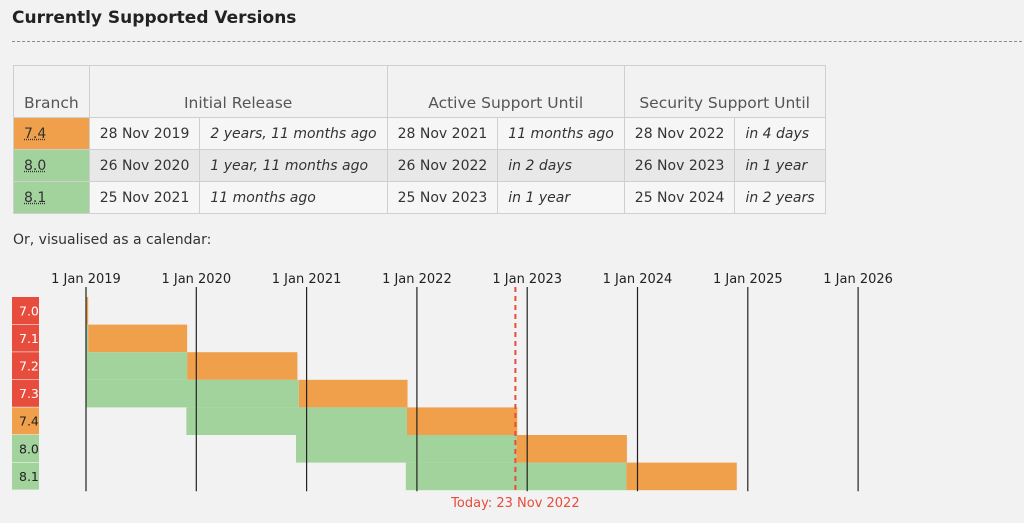 The height and width of the screenshot is (523, 1024). I want to click on header-branch: Branch, so click(51, 91).